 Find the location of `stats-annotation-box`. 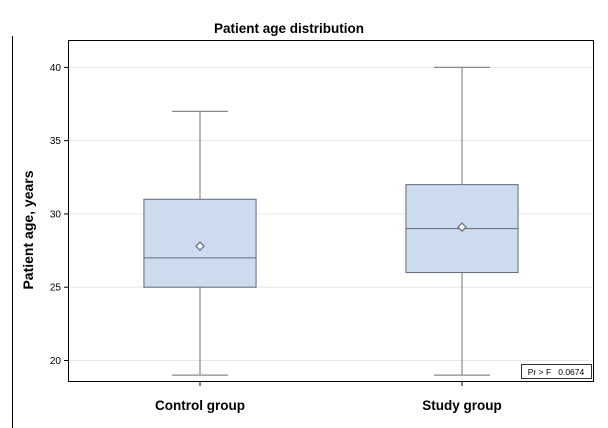

stats-annotation-box is located at coordinates (556, 371).